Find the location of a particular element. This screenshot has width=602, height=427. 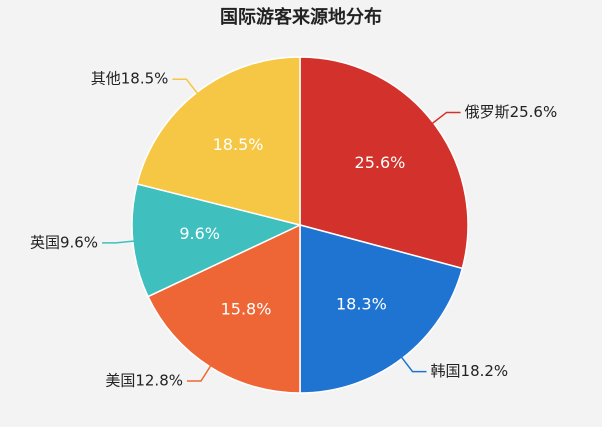

outer-label: 英国9.6% is located at coordinates (64, 242).